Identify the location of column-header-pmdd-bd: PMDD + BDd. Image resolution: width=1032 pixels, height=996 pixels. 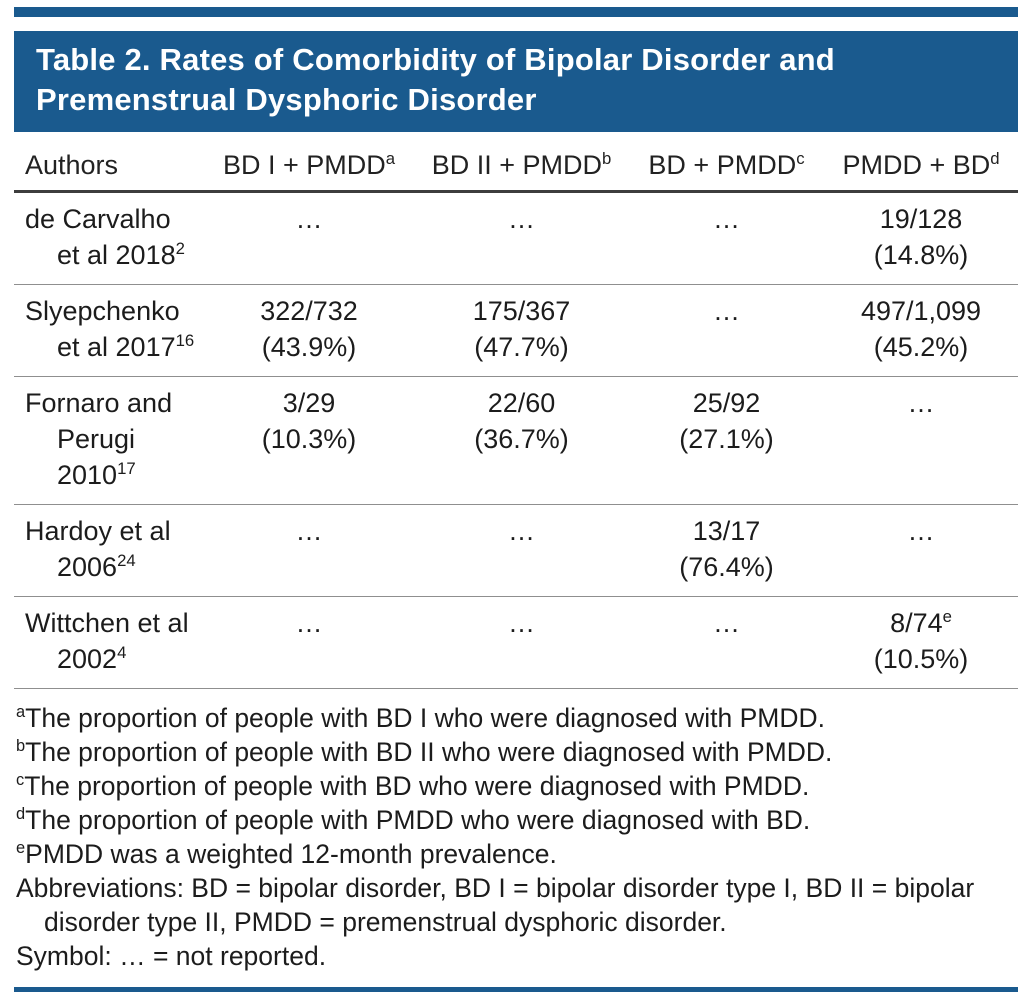
(921, 163).